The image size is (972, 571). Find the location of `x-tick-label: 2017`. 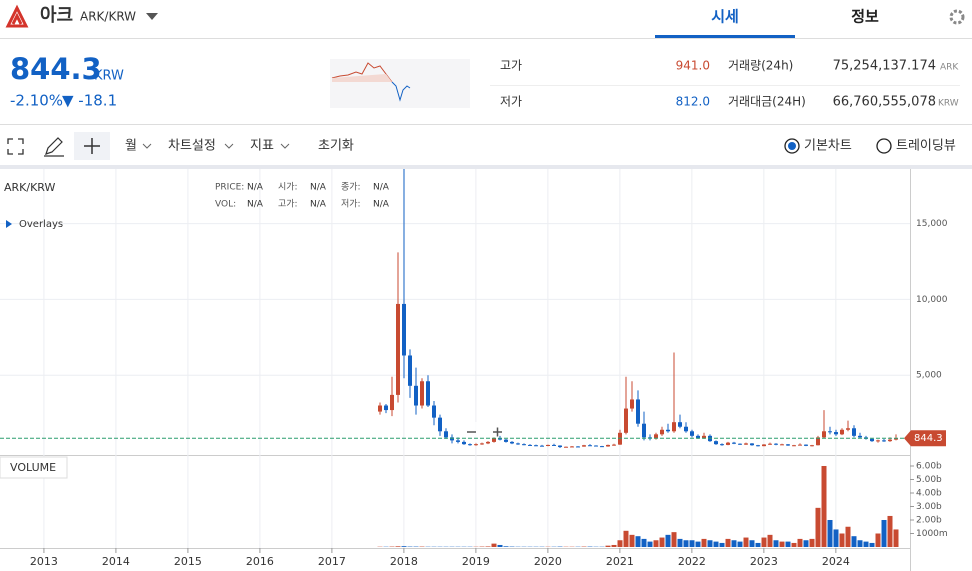

x-tick-label: 2017 is located at coordinates (332, 561).